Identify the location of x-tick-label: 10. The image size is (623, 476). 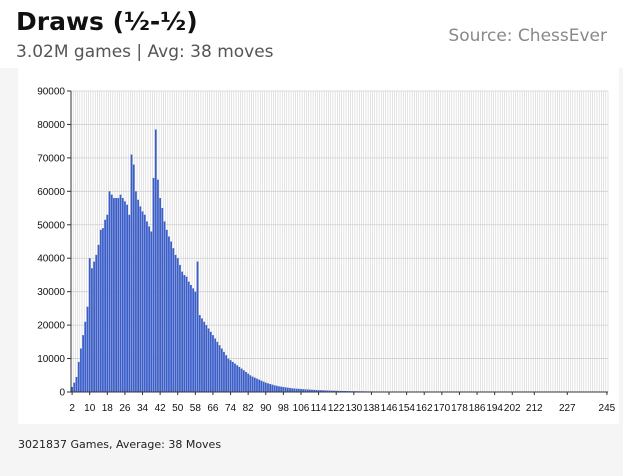
(90, 408).